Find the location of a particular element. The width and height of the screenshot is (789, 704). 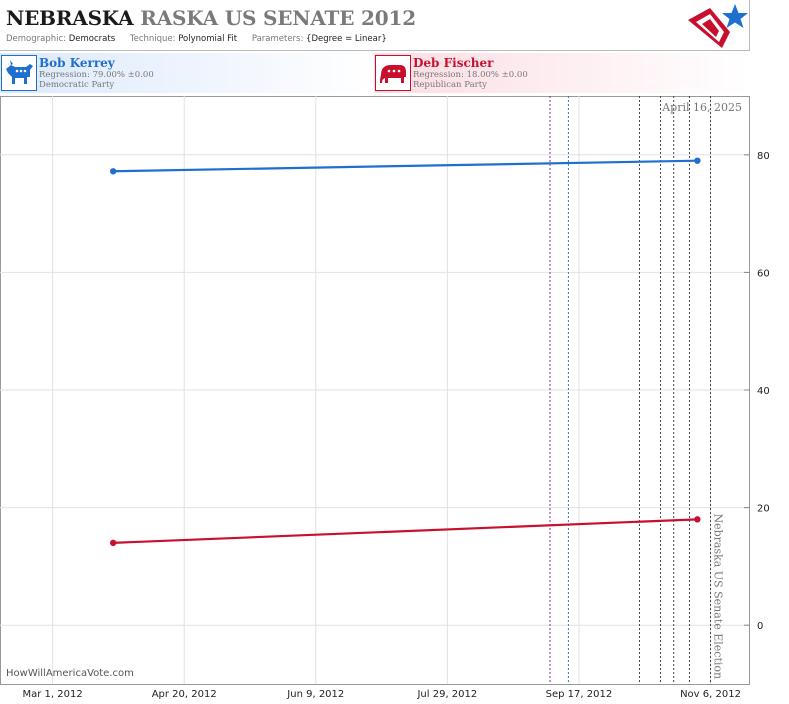

site-logo-icon is located at coordinates (718, 26).